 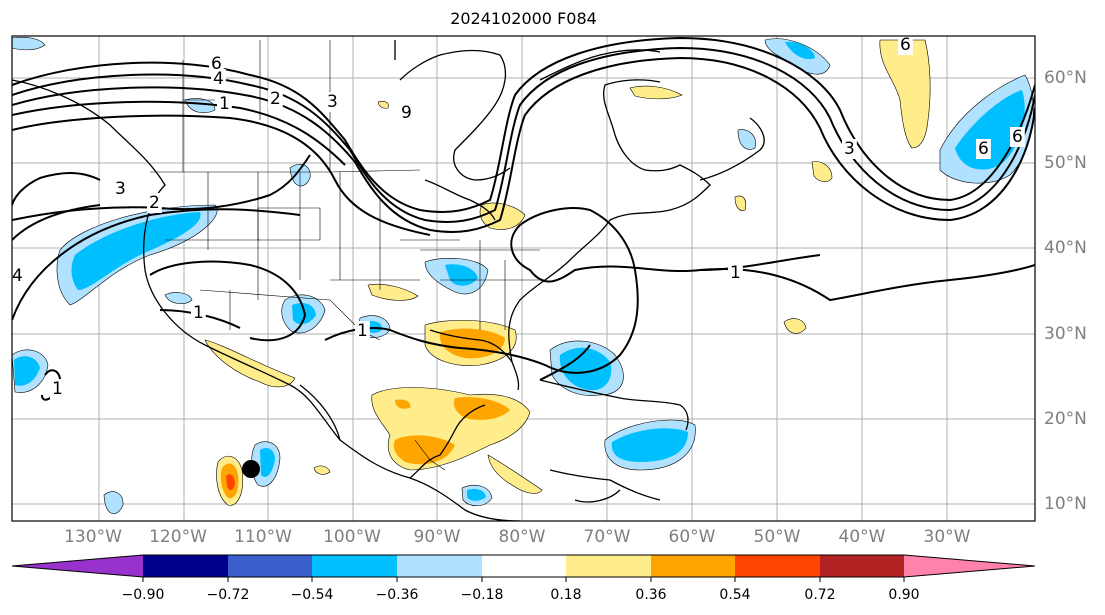 What do you see at coordinates (397, 595) in the screenshot?
I see `colorbar-tick-label: −0.36` at bounding box center [397, 595].